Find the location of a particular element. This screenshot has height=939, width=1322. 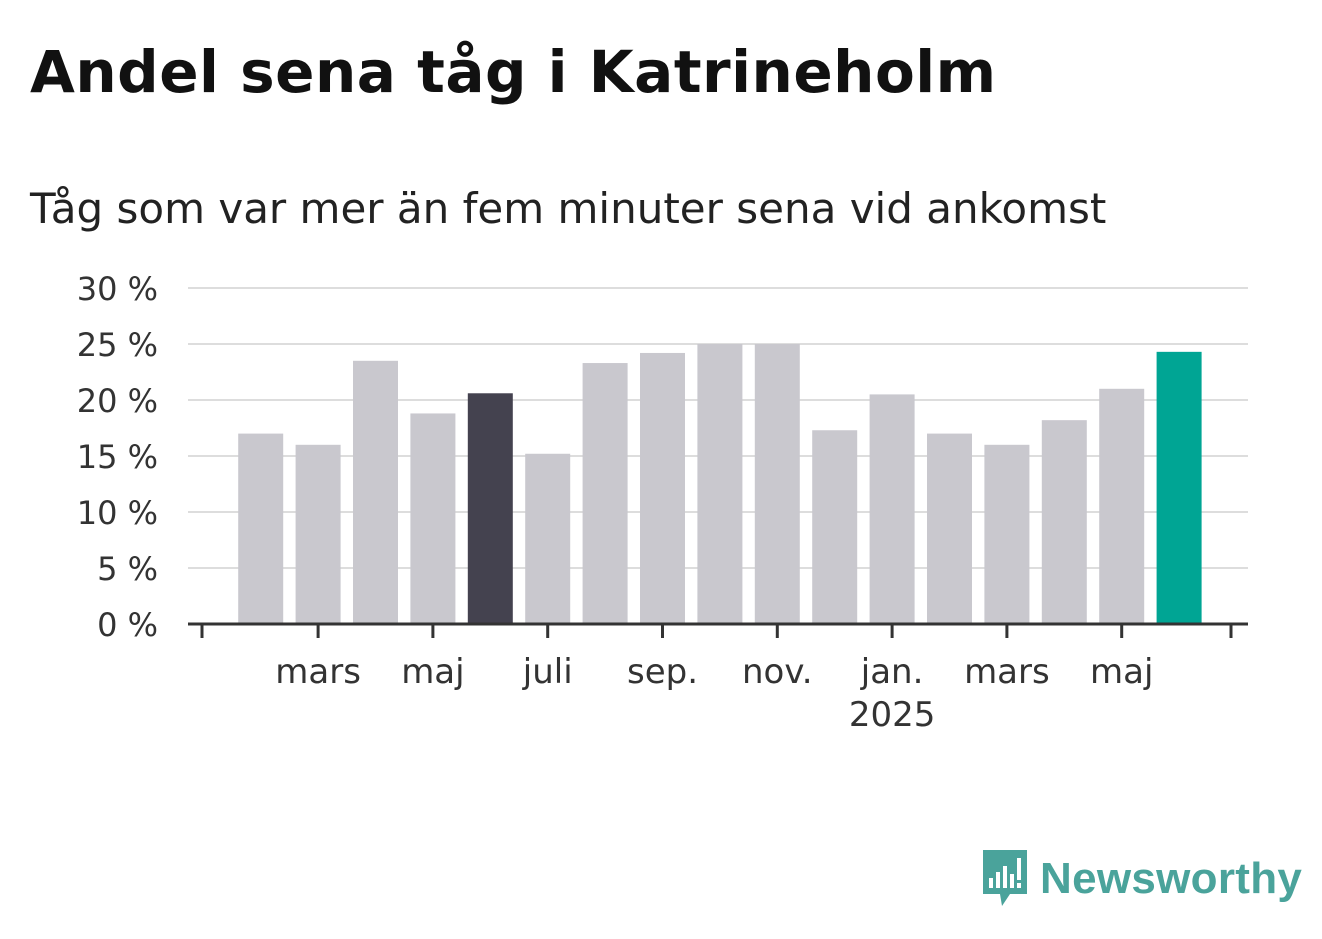

y-tick-label: 20 % is located at coordinates (117, 401).